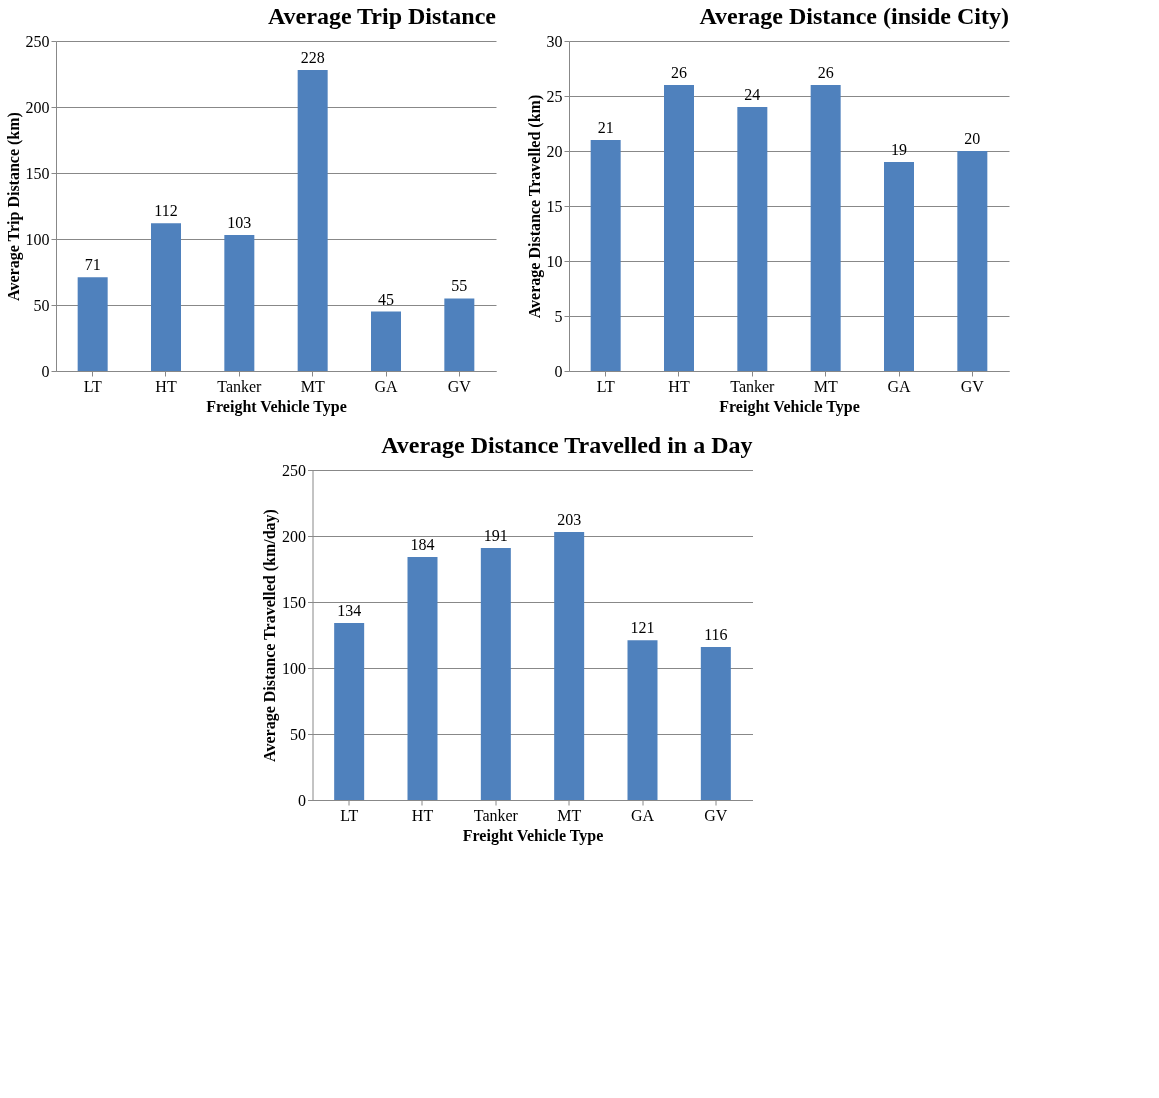 This screenshot has height=1098, width=1159. What do you see at coordinates (854, 16) in the screenshot?
I see `chart-title: Average Distance (inside City)` at bounding box center [854, 16].